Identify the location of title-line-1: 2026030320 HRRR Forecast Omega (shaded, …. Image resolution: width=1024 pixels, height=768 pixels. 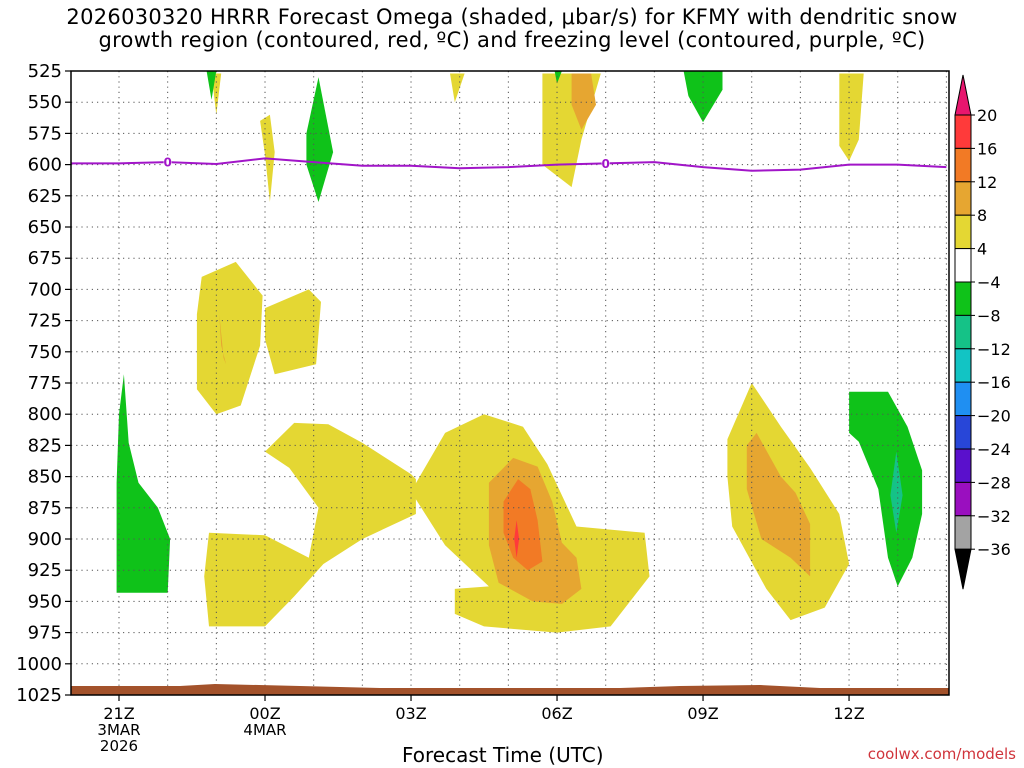
(512, 17).